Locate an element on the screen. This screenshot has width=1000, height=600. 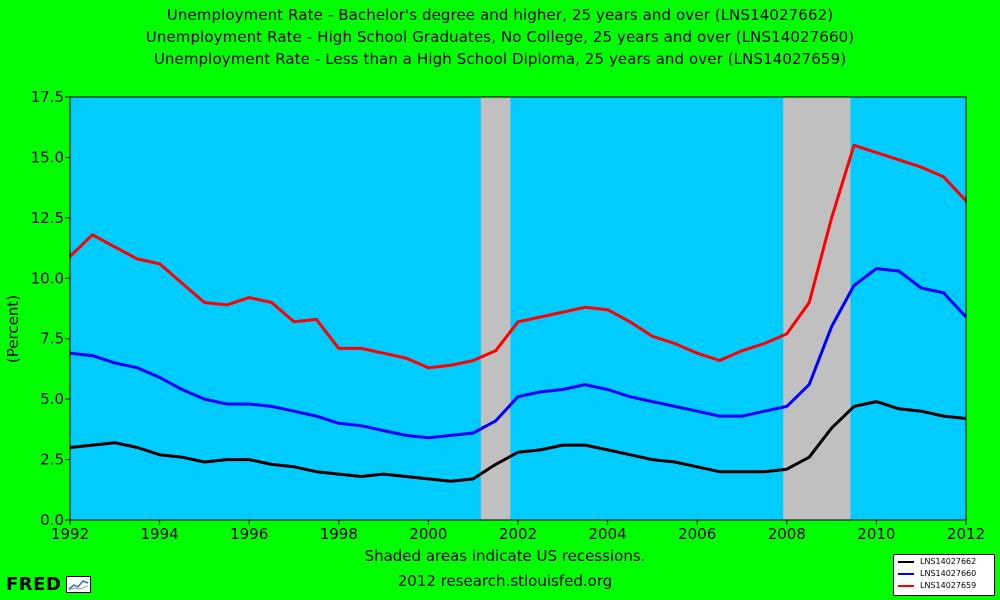
y-tick-label: 17.5 is located at coordinates (47, 97).